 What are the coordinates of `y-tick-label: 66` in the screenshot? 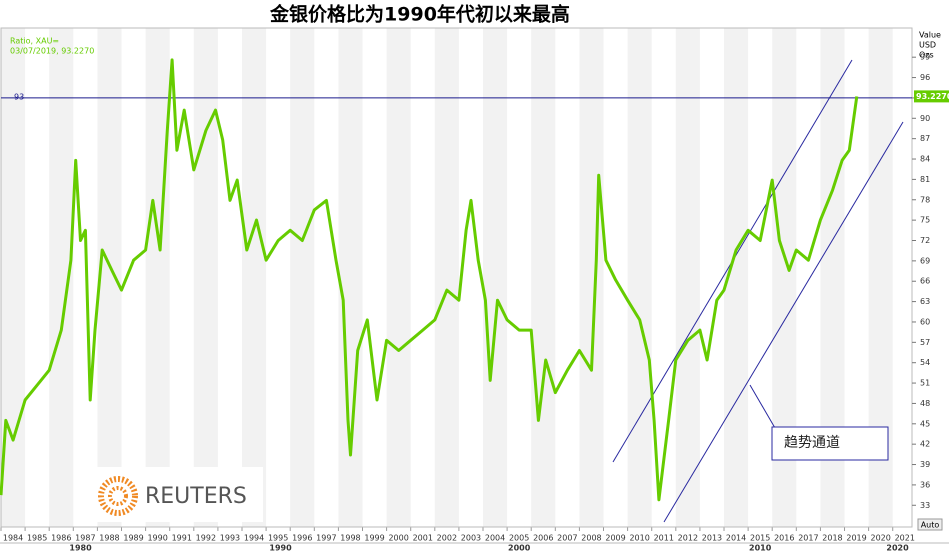 It's located at (925, 281).